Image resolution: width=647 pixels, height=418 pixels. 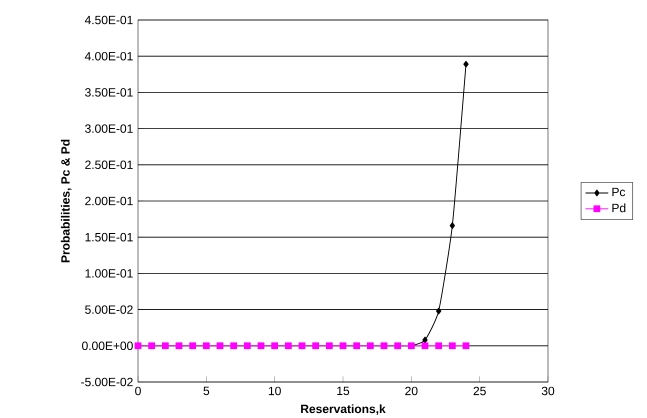 What do you see at coordinates (109, 128) in the screenshot?
I see `y-tick-label: 3.00E-01` at bounding box center [109, 128].